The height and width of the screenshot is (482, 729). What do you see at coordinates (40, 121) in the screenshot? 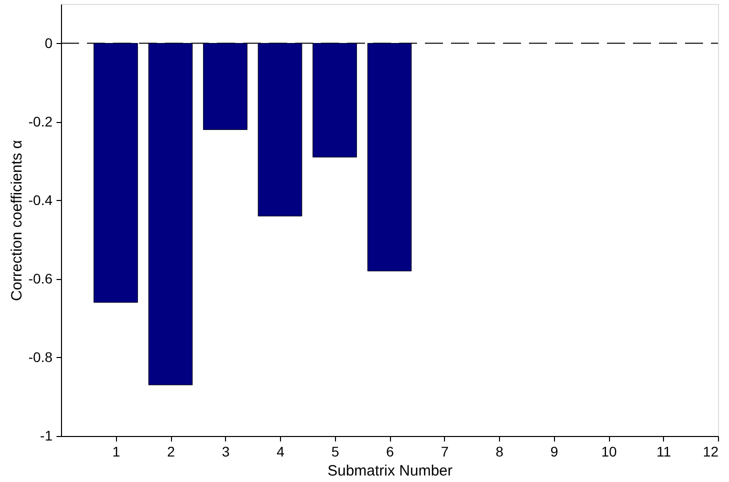
I see `y-tick-label: -0.2` at bounding box center [40, 121].